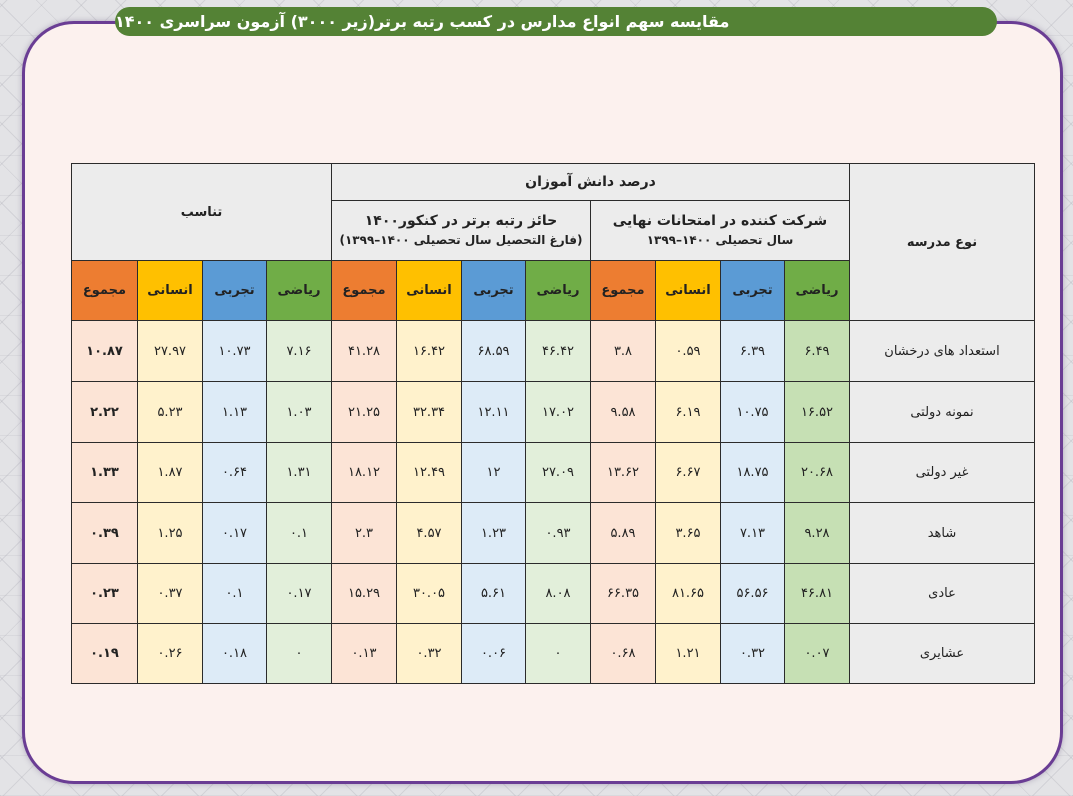 This screenshot has height=796, width=1073. I want to click on top-rank-experimental: ۱۲.۱۱, so click(493, 412).